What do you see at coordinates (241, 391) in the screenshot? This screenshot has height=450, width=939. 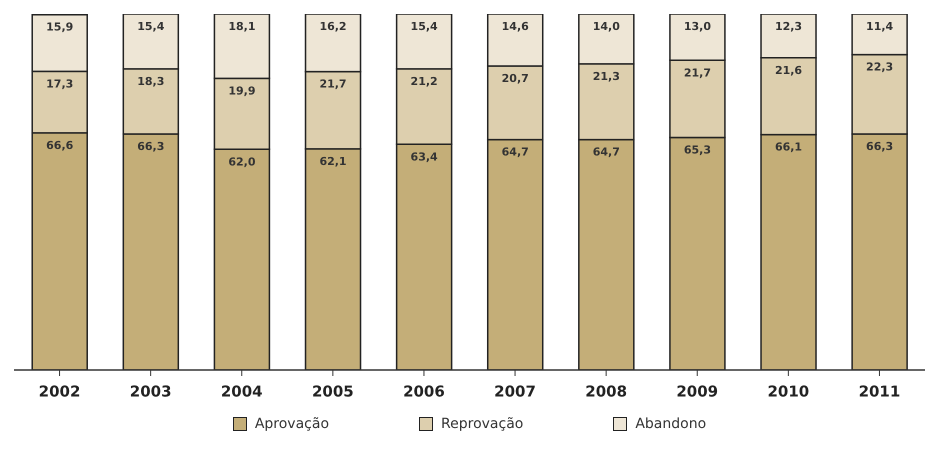 I see `x-tick-label: 2004` at bounding box center [241, 391].